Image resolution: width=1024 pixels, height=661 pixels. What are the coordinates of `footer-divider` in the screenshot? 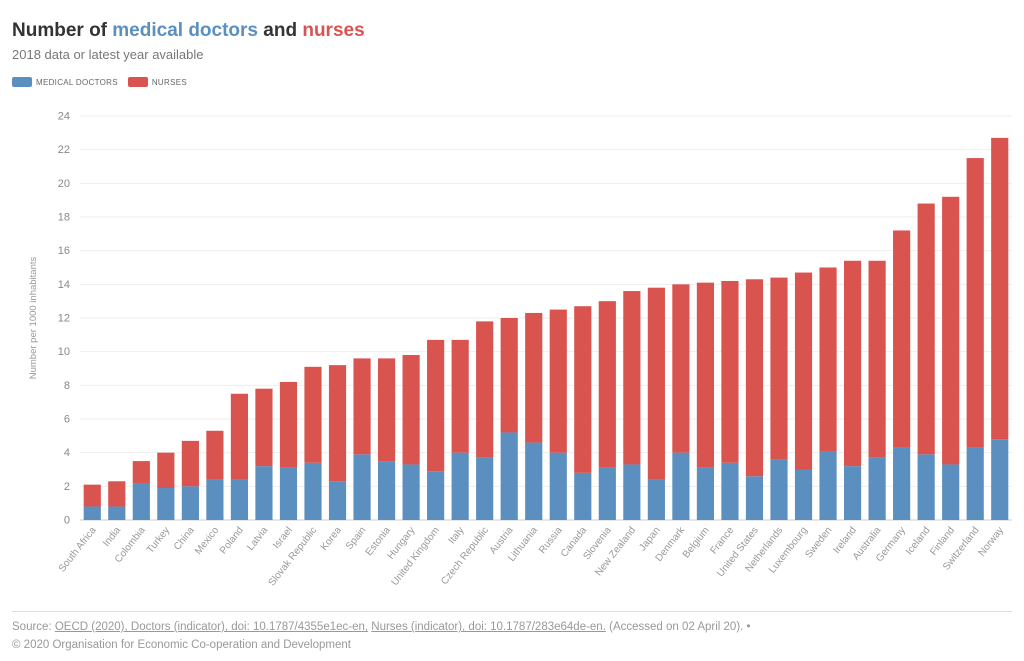 It's located at (512, 611).